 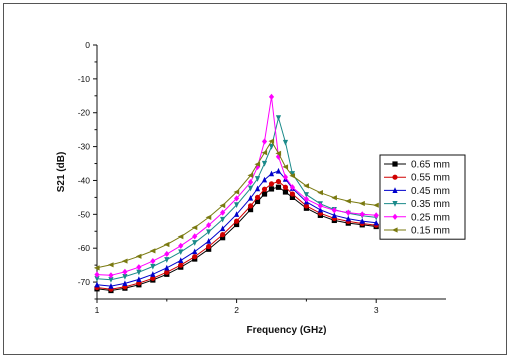 What do you see at coordinates (84, 248) in the screenshot?
I see `y-tick-label: -60` at bounding box center [84, 248].